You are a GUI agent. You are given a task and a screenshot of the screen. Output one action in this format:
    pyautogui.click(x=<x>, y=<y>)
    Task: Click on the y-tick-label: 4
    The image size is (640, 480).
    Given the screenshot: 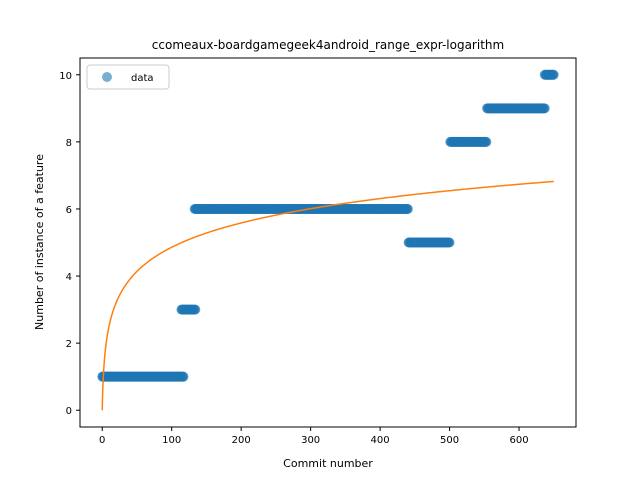 What is the action you would take?
    pyautogui.click(x=69, y=277)
    